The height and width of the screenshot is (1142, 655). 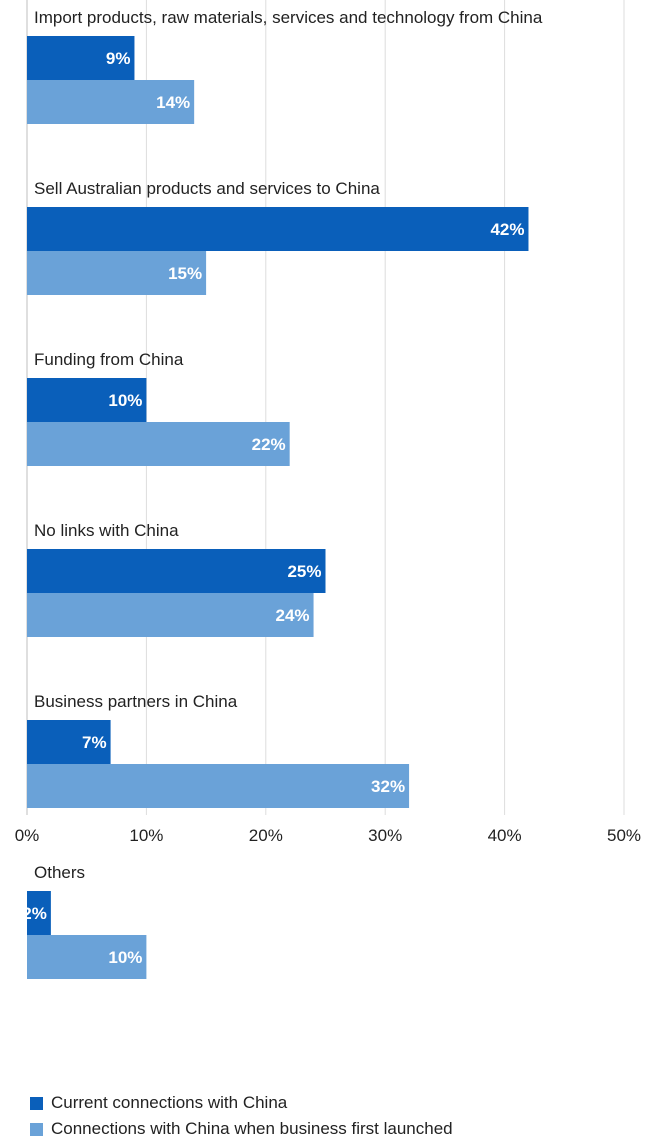 I want to click on x-tick-label: 10%, so click(x=146, y=835).